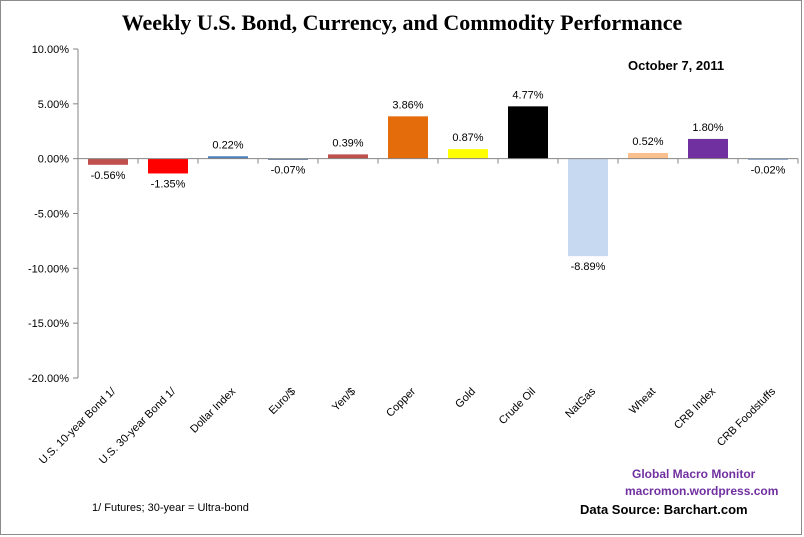 The image size is (804, 537). What do you see at coordinates (48, 379) in the screenshot?
I see `y-tick-label: -20.00%` at bounding box center [48, 379].